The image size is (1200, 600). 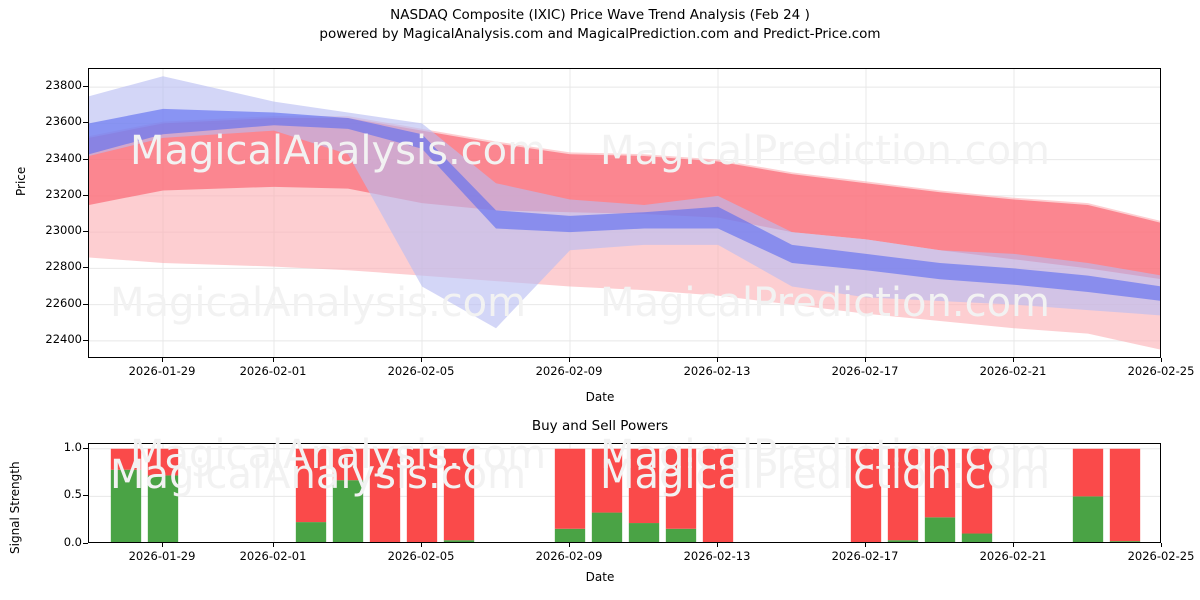 What do you see at coordinates (273, 371) in the screenshot?
I see `price-x-tick-label: 2026-02-01` at bounding box center [273, 371].